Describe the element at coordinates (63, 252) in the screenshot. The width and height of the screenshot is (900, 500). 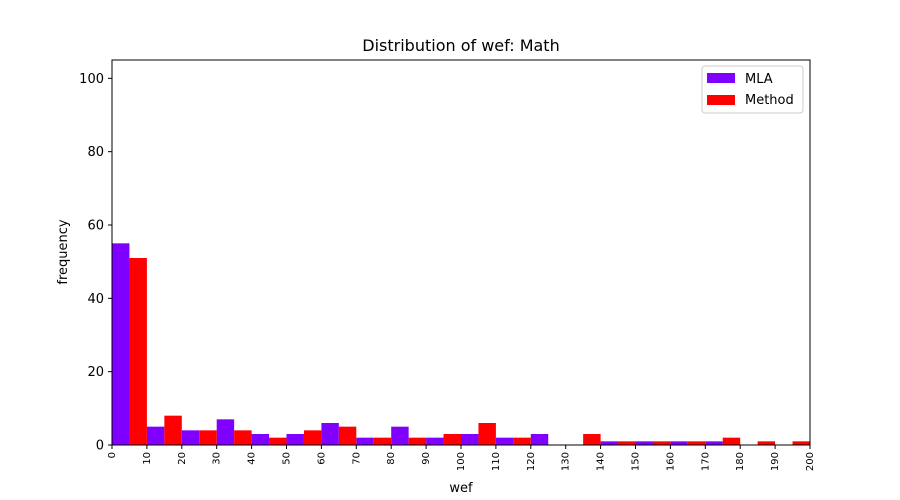
I see `y-axis-label: frequency` at that location.